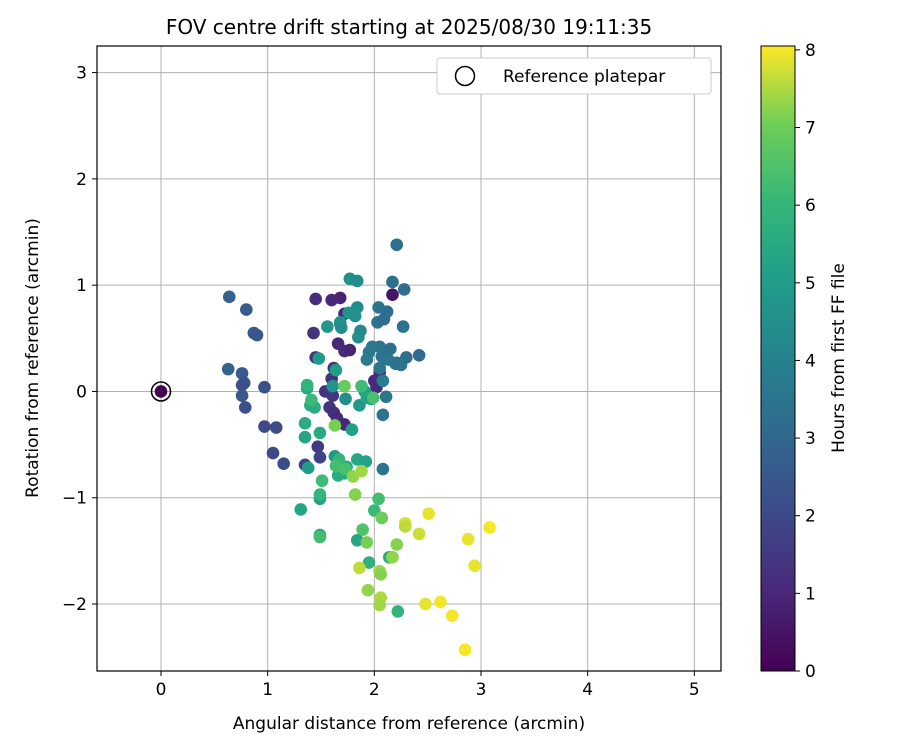  I want to click on y-tick-label: −2, so click(74, 605).